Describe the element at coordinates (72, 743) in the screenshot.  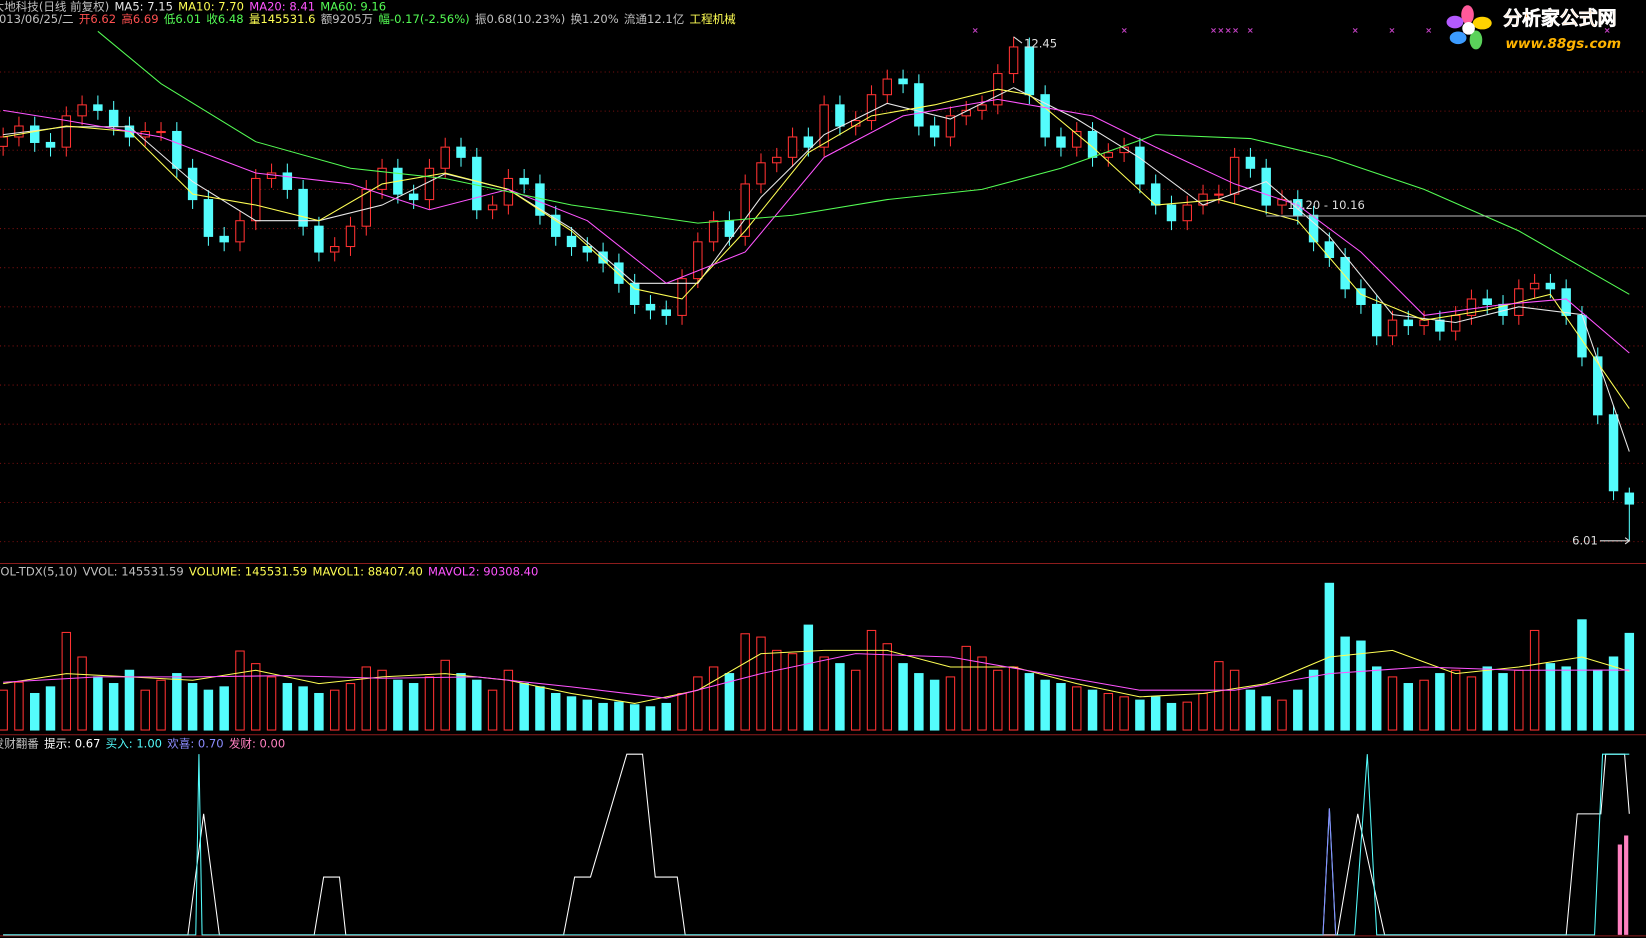
I see `header-item: 提示: 0.67` at that location.